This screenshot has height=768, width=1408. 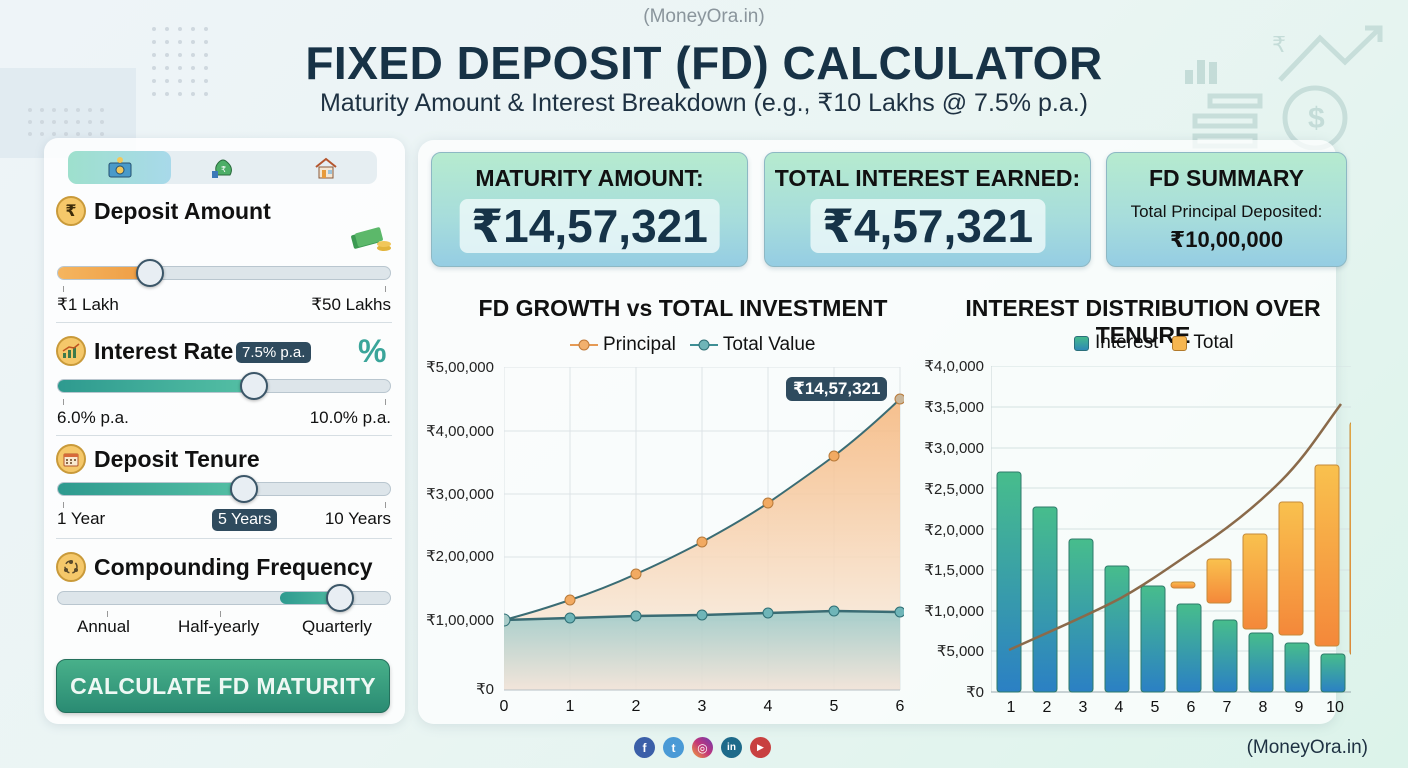 I want to click on interest-rate-thumb, so click(x=254, y=386).